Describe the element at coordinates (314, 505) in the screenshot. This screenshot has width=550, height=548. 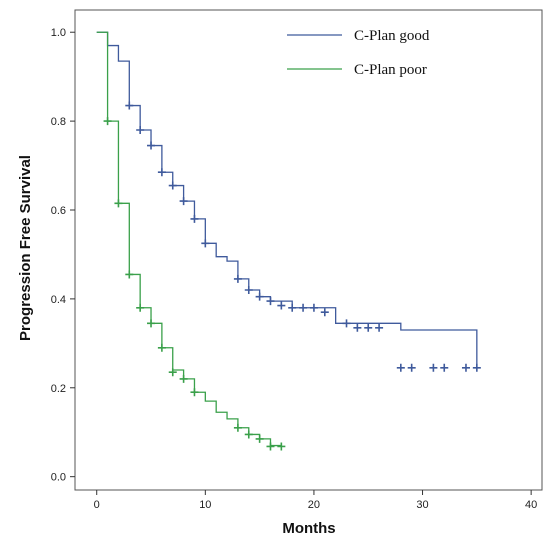
I see `x-tick-label: 20` at that location.